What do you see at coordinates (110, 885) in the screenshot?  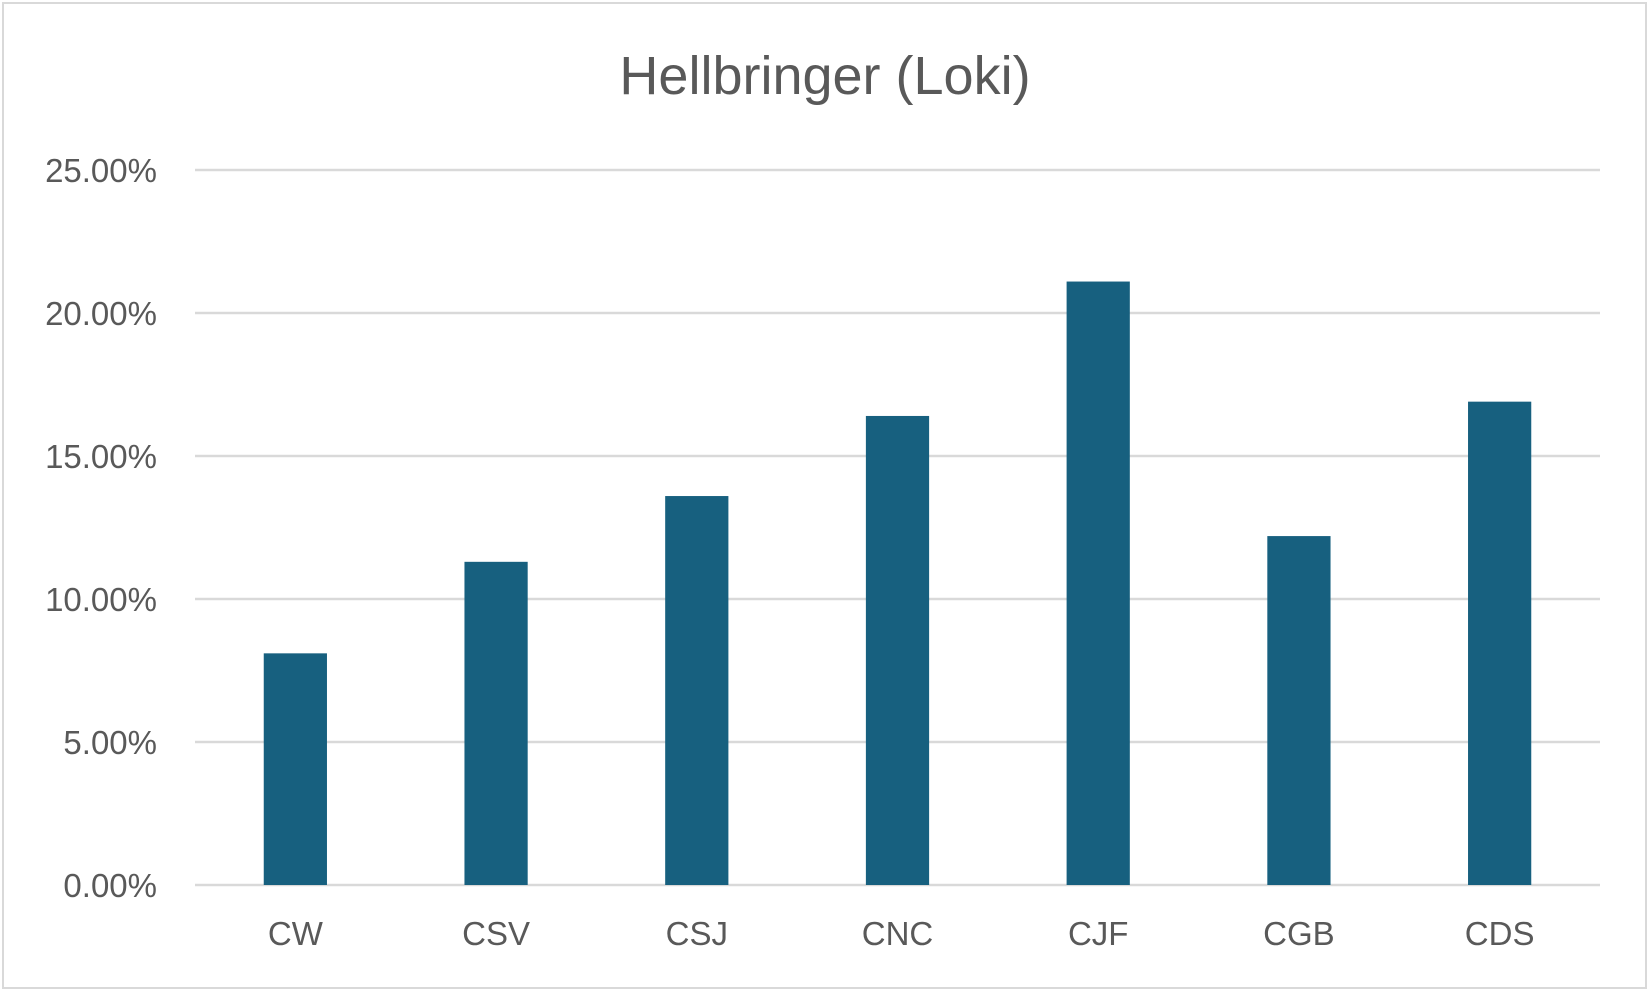 I see `y-tick-label: 0.00%` at bounding box center [110, 885].